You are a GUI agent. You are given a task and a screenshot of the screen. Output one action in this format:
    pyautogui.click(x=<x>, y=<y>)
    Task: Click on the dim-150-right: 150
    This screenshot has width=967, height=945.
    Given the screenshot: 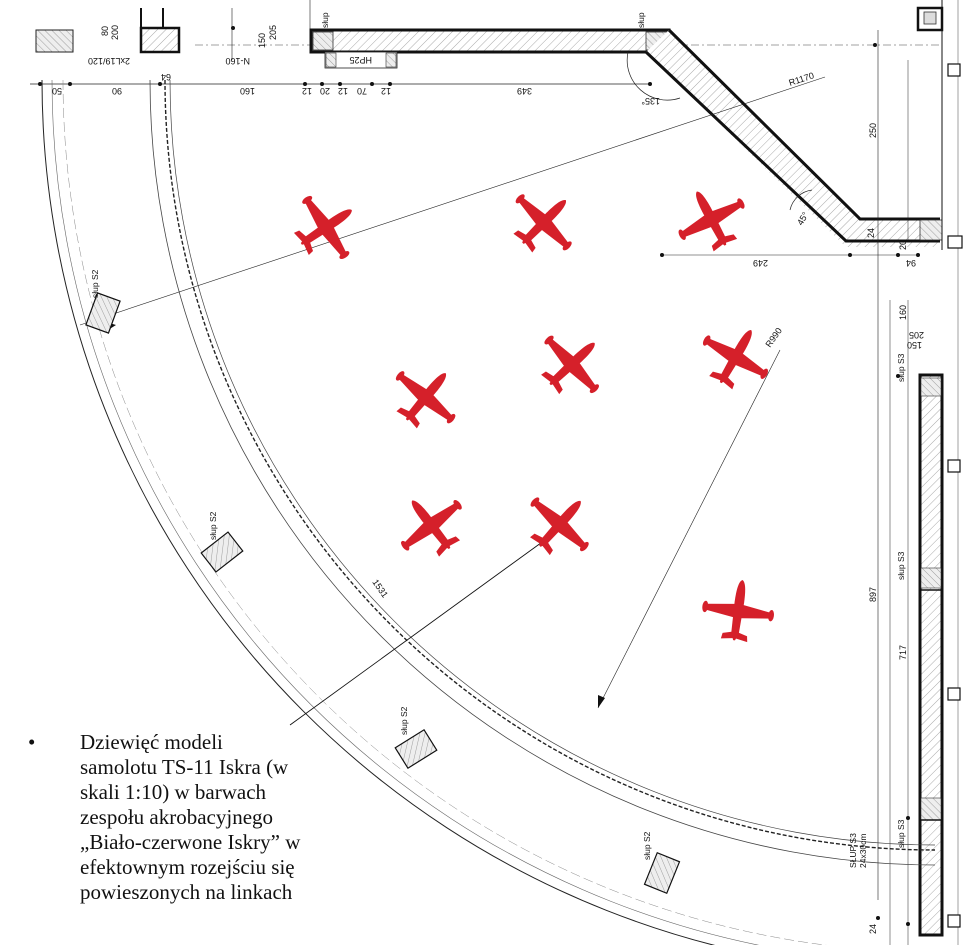 What is the action you would take?
    pyautogui.click(x=914, y=345)
    